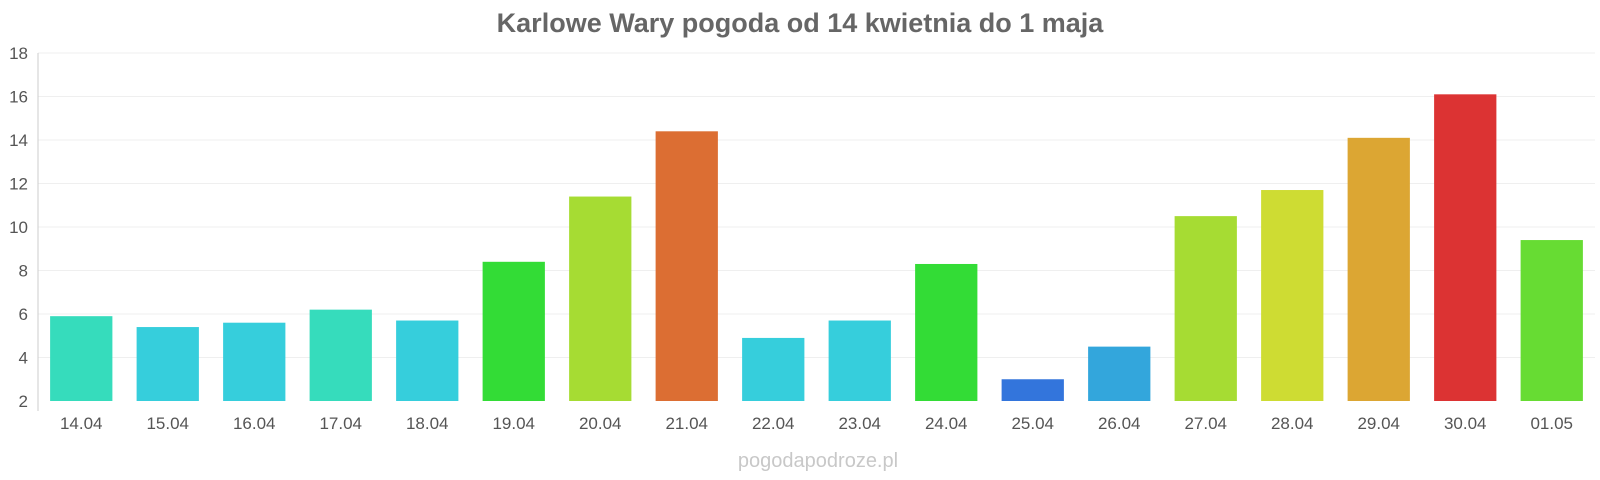 The height and width of the screenshot is (480, 1600). Describe the element at coordinates (600, 298) in the screenshot. I see `bar-20.04` at that location.